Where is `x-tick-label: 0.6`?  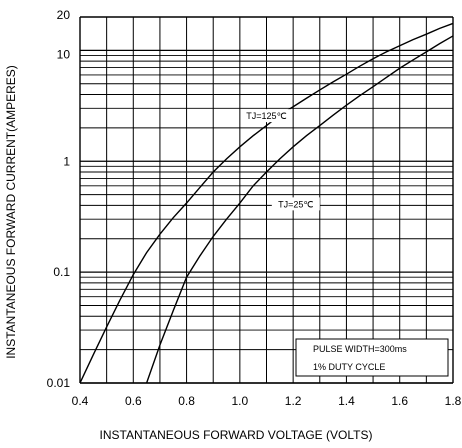 x-tick-label: 0.6 is located at coordinates (133, 401).